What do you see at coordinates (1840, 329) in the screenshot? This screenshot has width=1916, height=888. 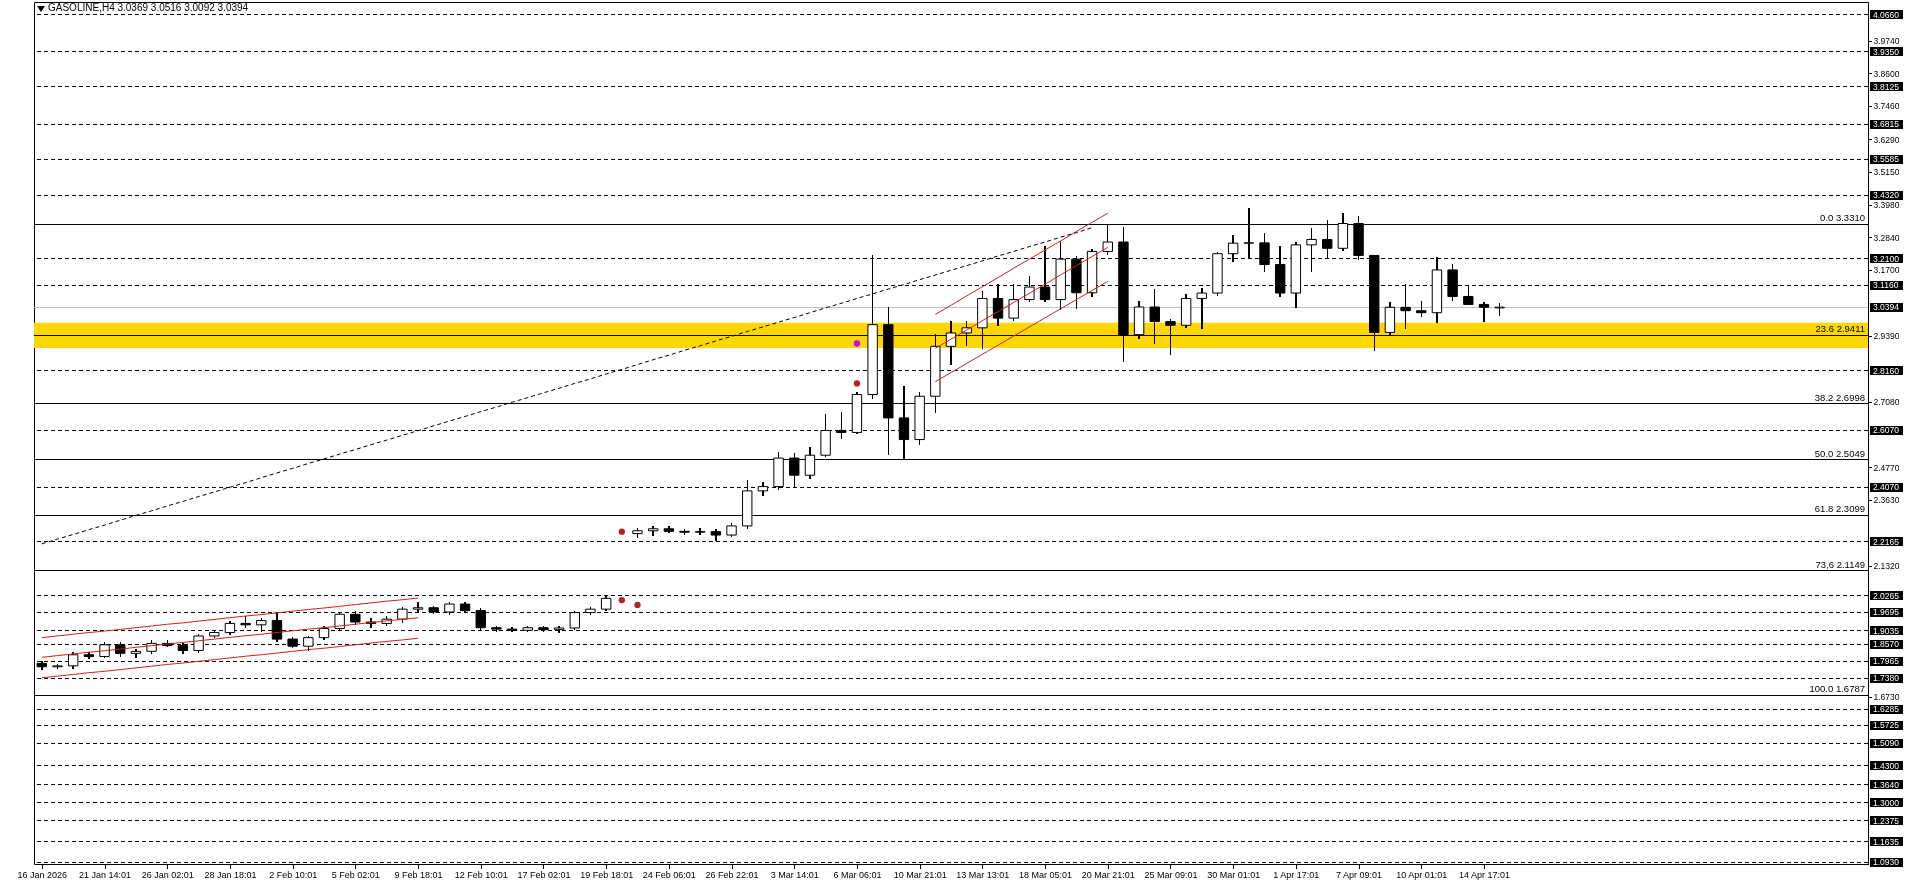 I see `ref-line-label: 23.6 2.9411` at bounding box center [1840, 329].